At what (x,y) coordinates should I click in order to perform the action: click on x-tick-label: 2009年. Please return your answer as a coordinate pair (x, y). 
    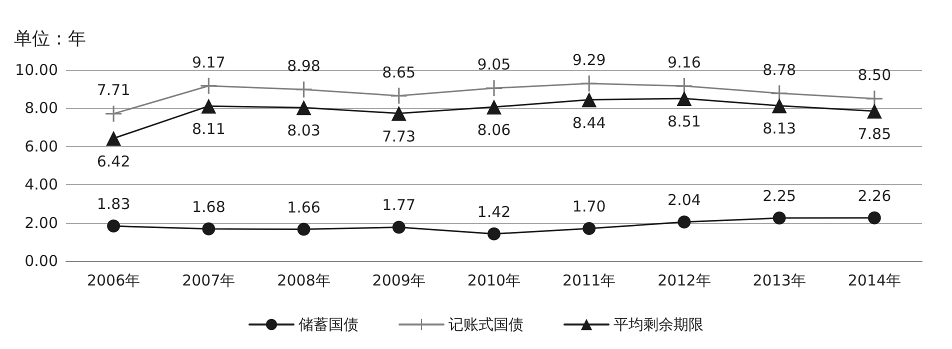
    Looking at the image, I should click on (399, 281).